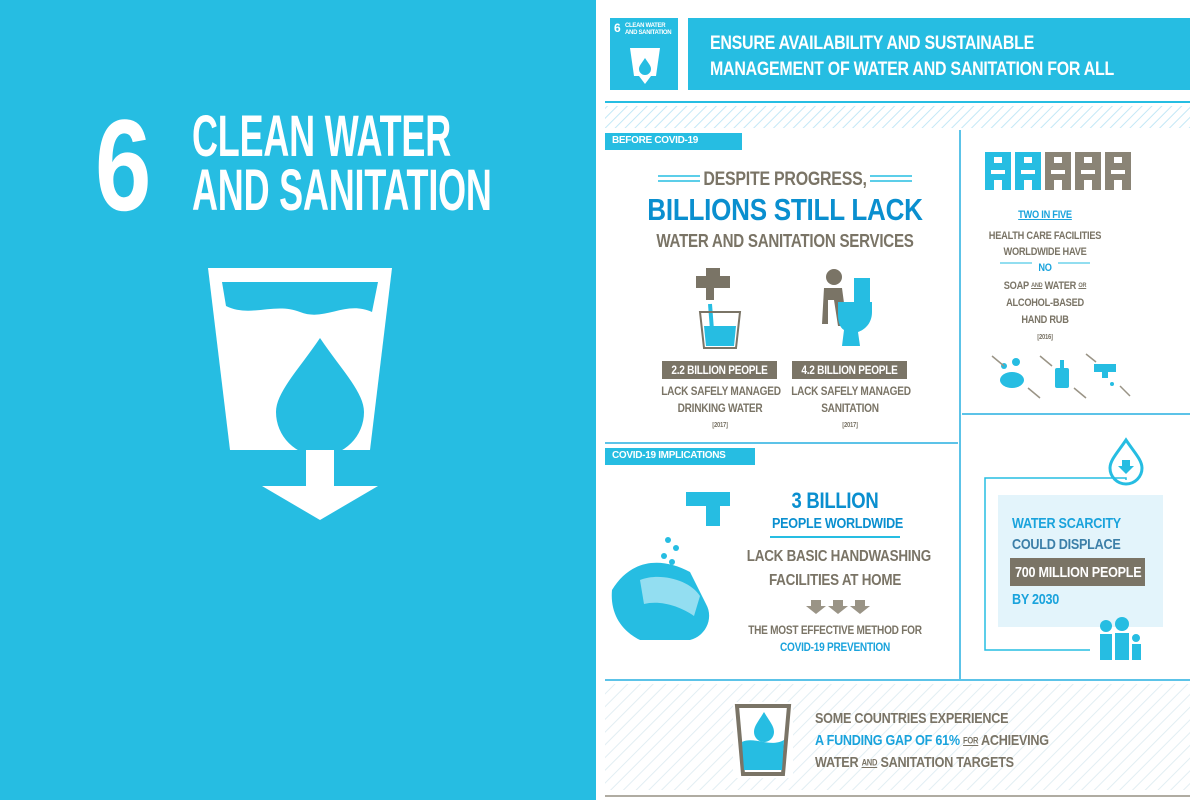  I want to click on scarcity-drop-icon, so click(1126, 461).